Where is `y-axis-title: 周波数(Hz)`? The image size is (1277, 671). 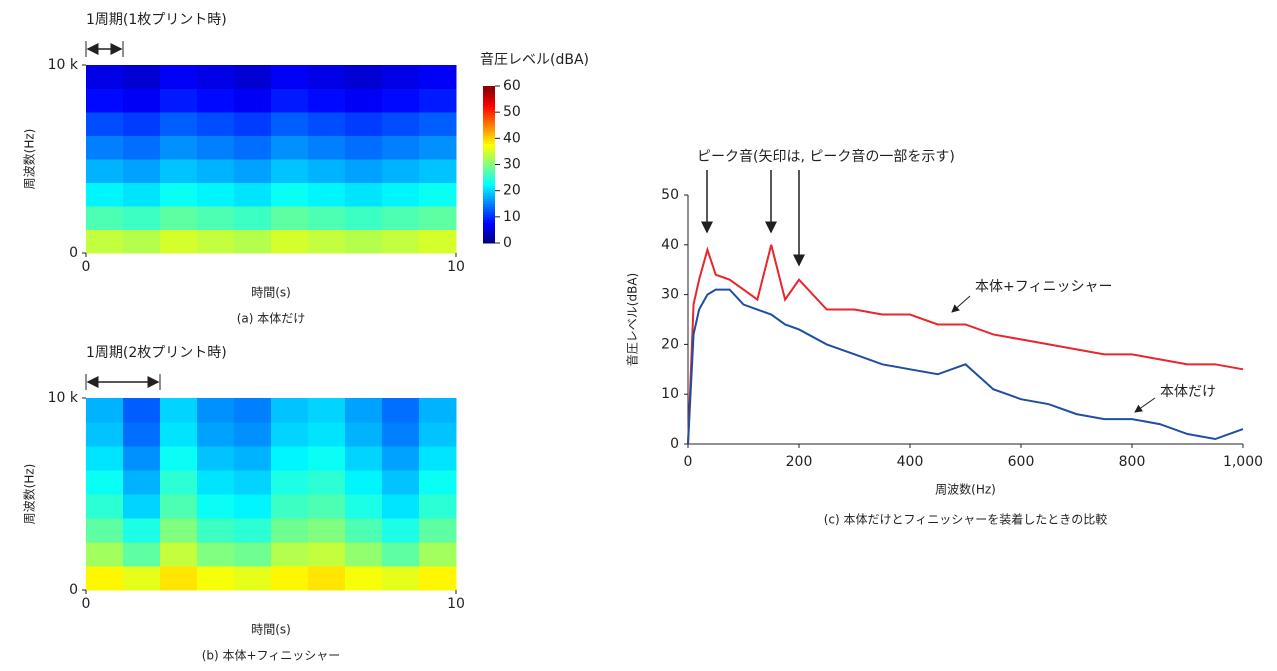
y-axis-title: 周波数(Hz) is located at coordinates (29, 159).